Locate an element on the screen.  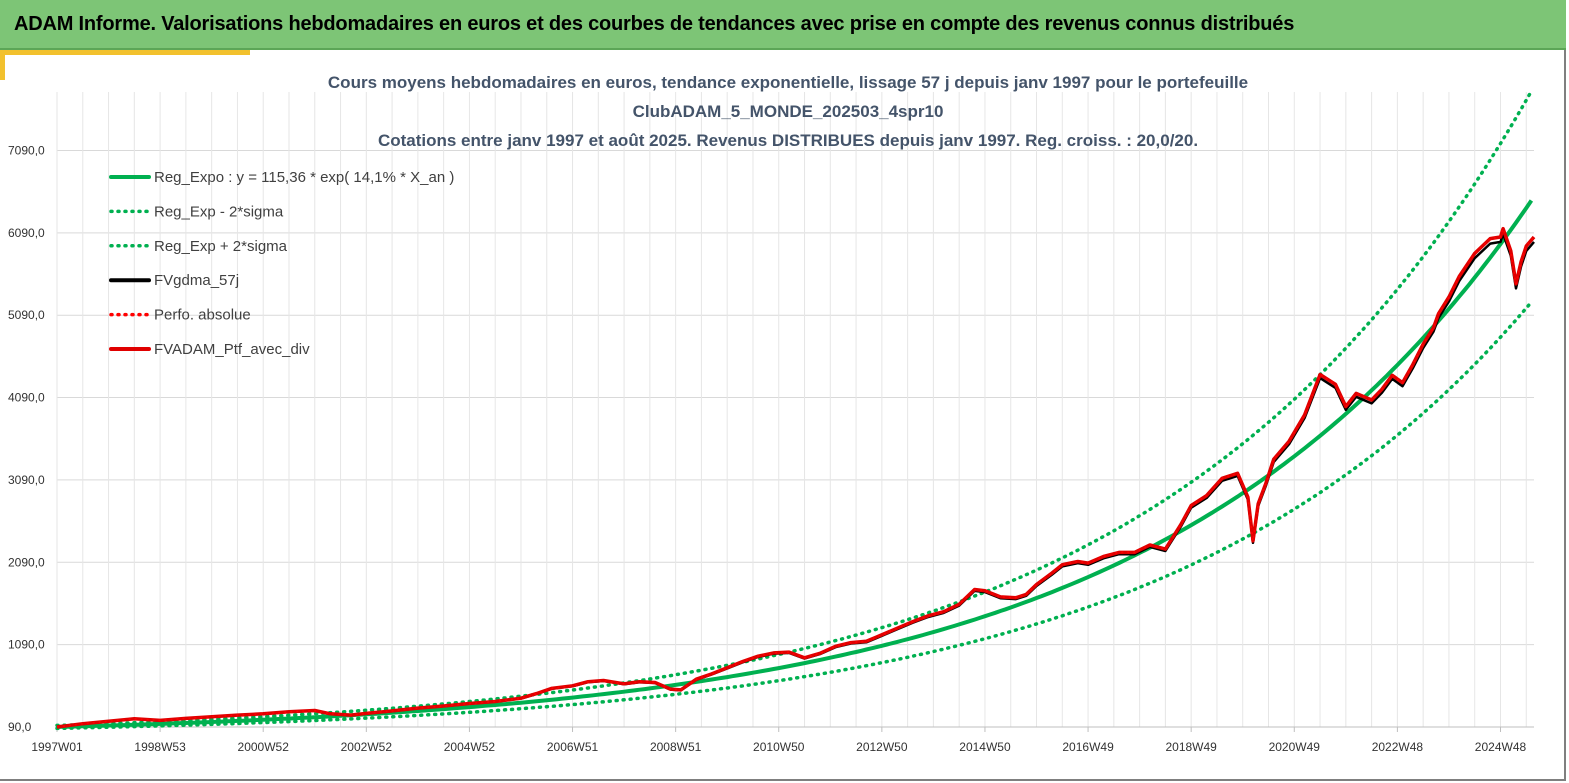
x-tick-label: 2000W52 is located at coordinates (264, 747).